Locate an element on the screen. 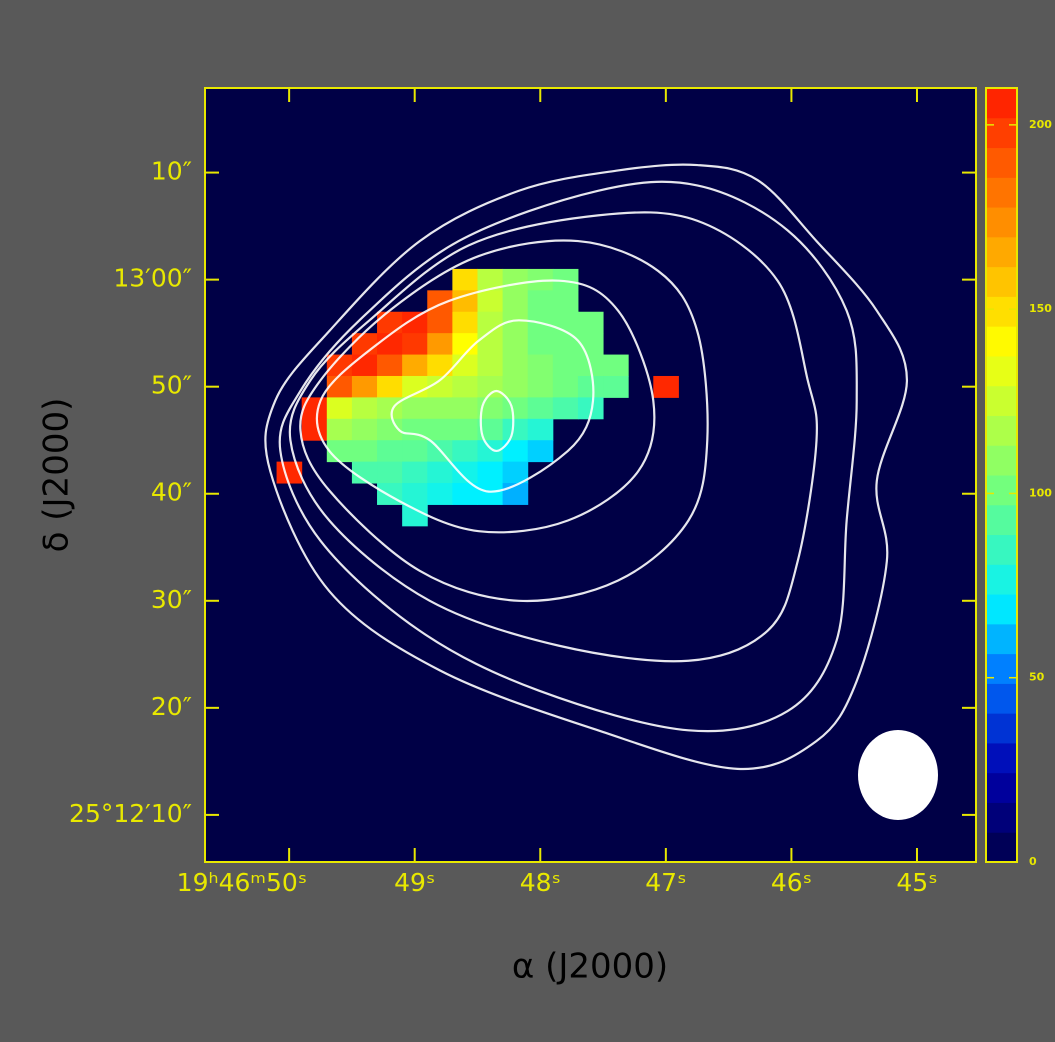  colorbar-label: 200 is located at coordinates (1040, 124).